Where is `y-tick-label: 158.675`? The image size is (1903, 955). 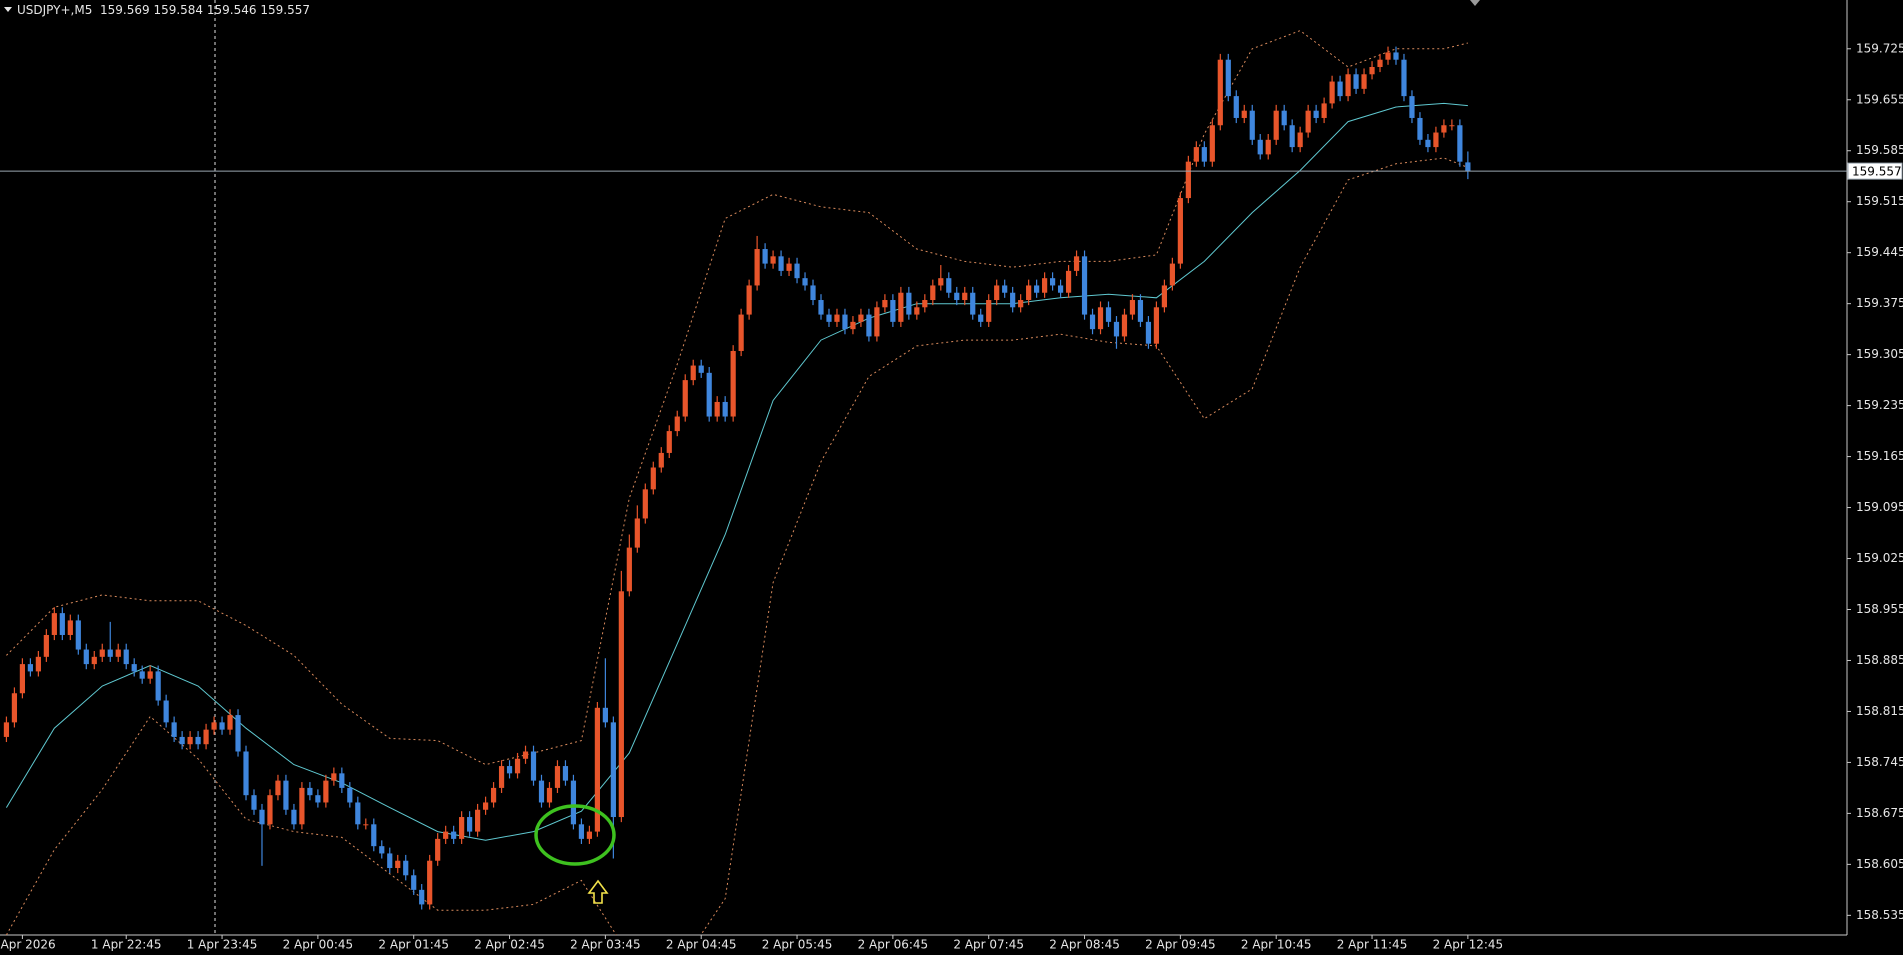 y-tick-label: 158.675 is located at coordinates (1879, 813).